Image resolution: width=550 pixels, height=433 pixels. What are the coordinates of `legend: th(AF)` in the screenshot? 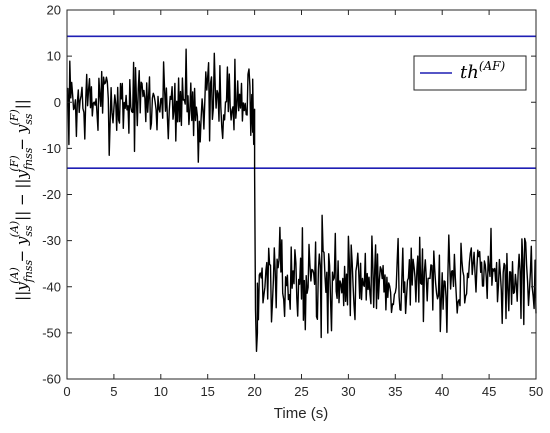 It's located at (470, 73).